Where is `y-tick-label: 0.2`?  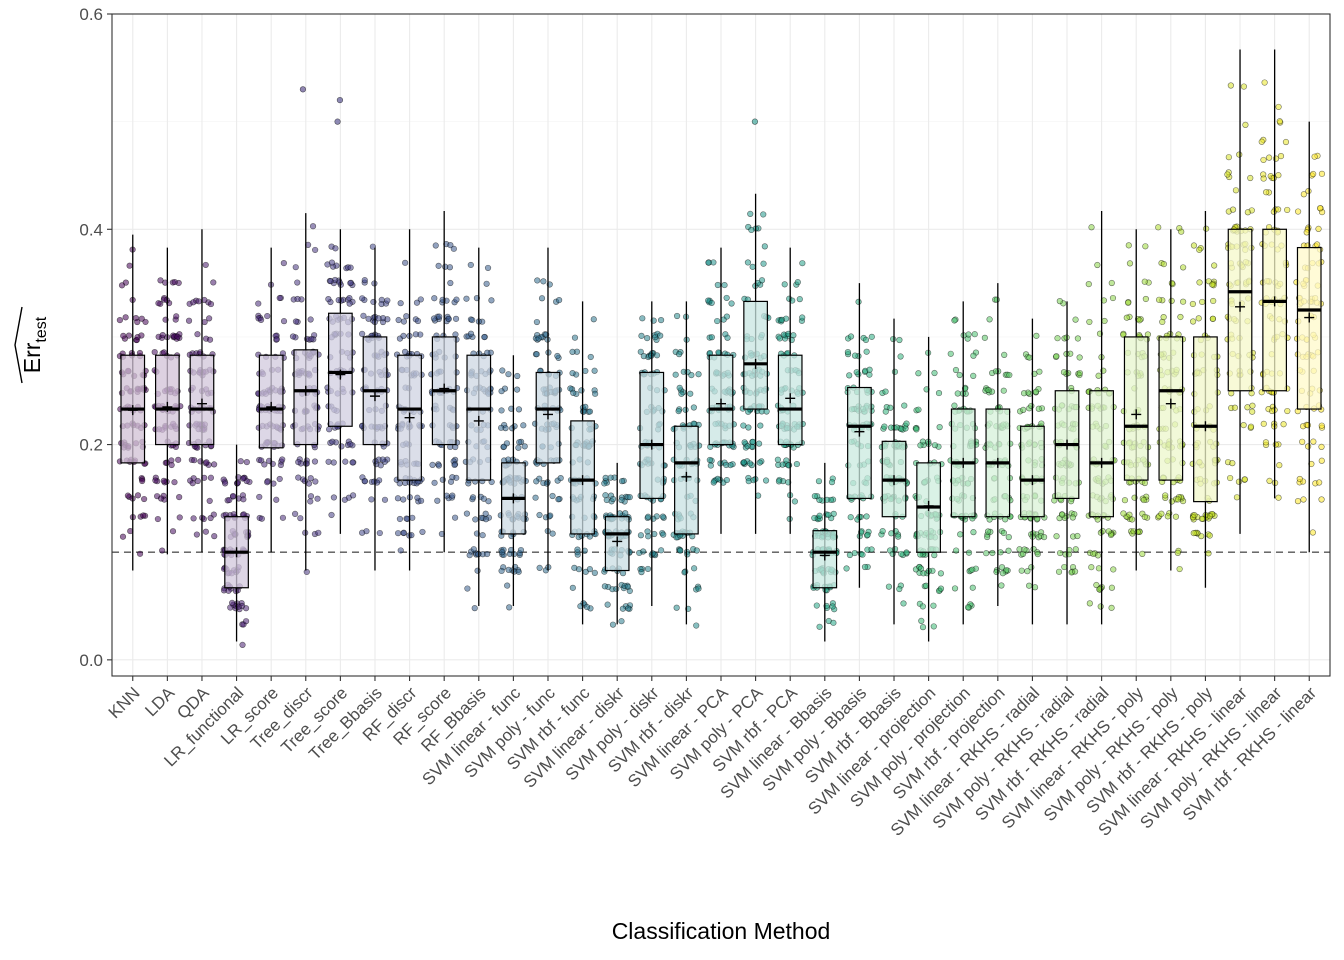
y-tick-label: 0.2 is located at coordinates (91, 445).